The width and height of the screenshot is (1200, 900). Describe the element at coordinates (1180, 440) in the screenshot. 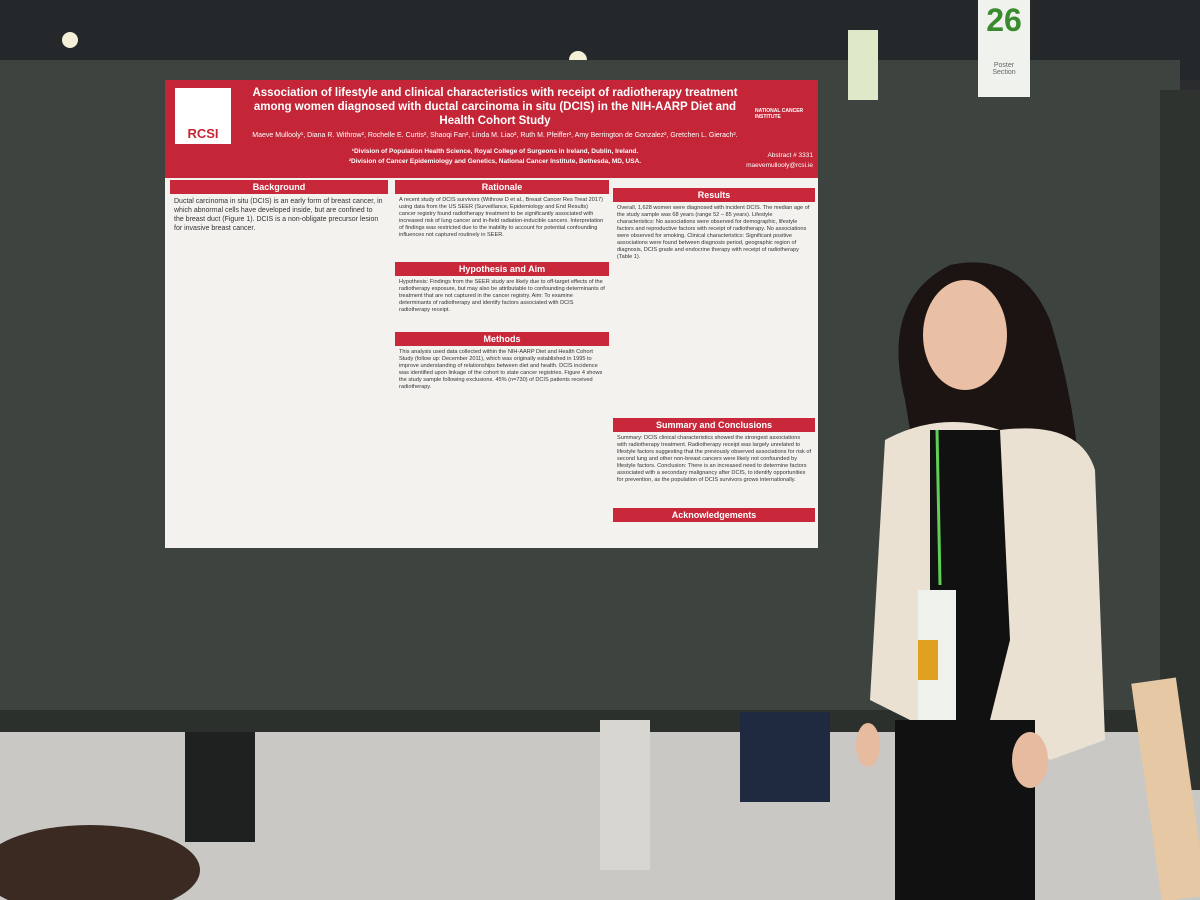

I see `board-frame` at that location.